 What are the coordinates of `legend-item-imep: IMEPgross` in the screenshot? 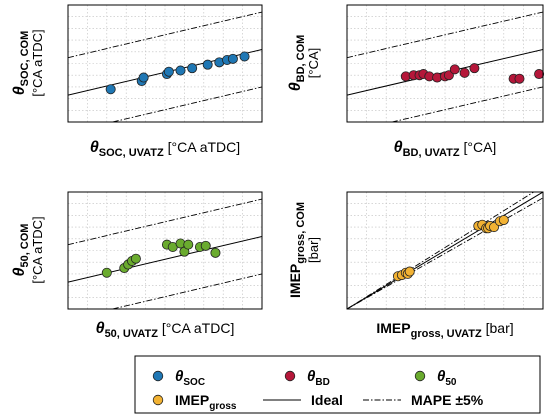 It's located at (194, 402).